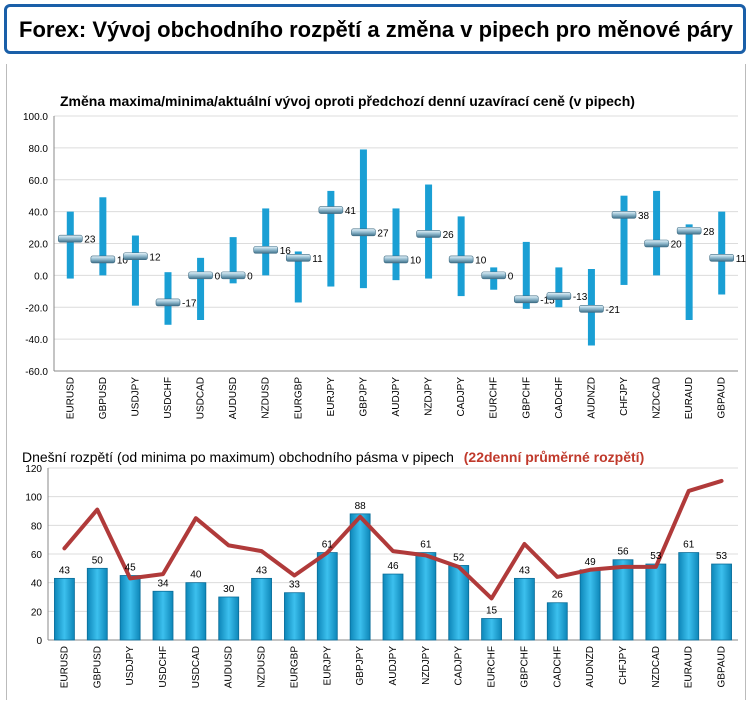 This screenshot has height=705, width=756. I want to click on current-value-label: 41, so click(351, 211).